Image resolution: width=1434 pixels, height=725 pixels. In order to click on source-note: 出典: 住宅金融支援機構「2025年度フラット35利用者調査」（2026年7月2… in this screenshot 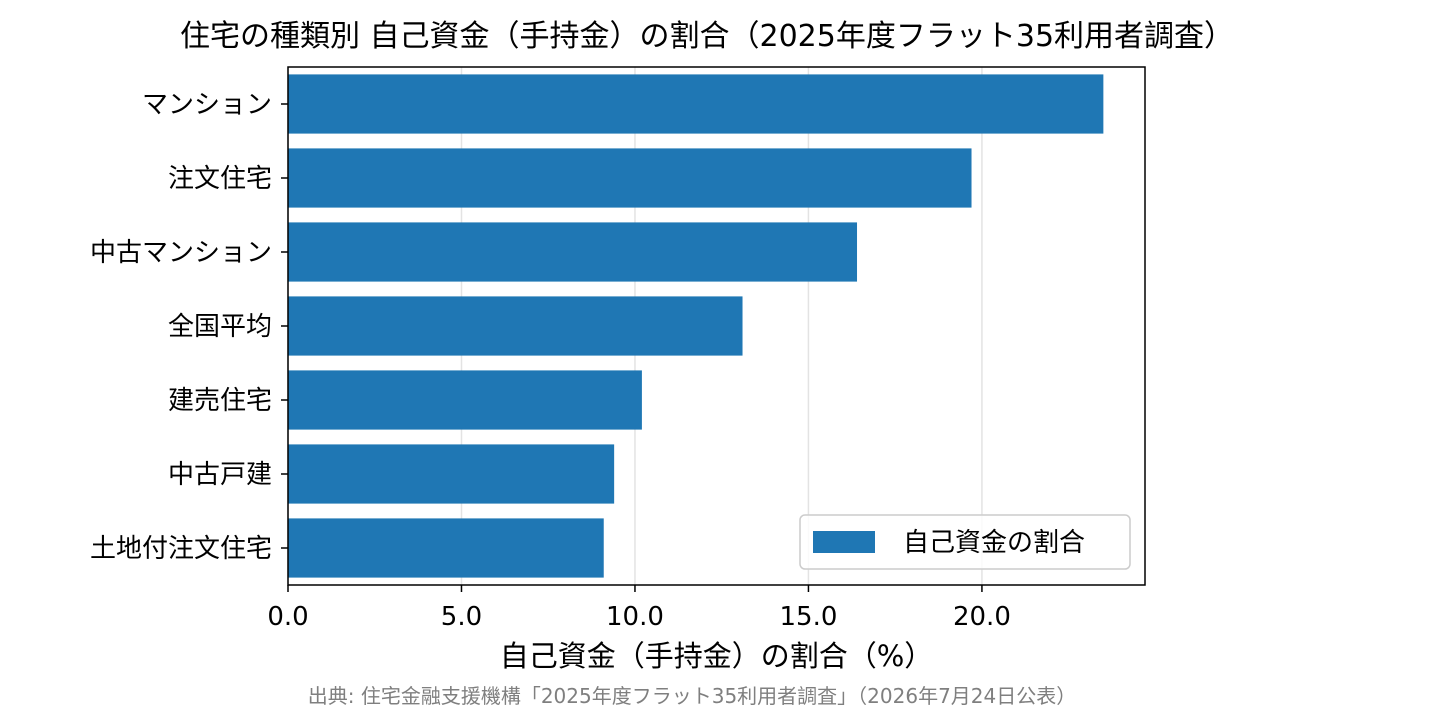, I will do `click(692, 696)`.